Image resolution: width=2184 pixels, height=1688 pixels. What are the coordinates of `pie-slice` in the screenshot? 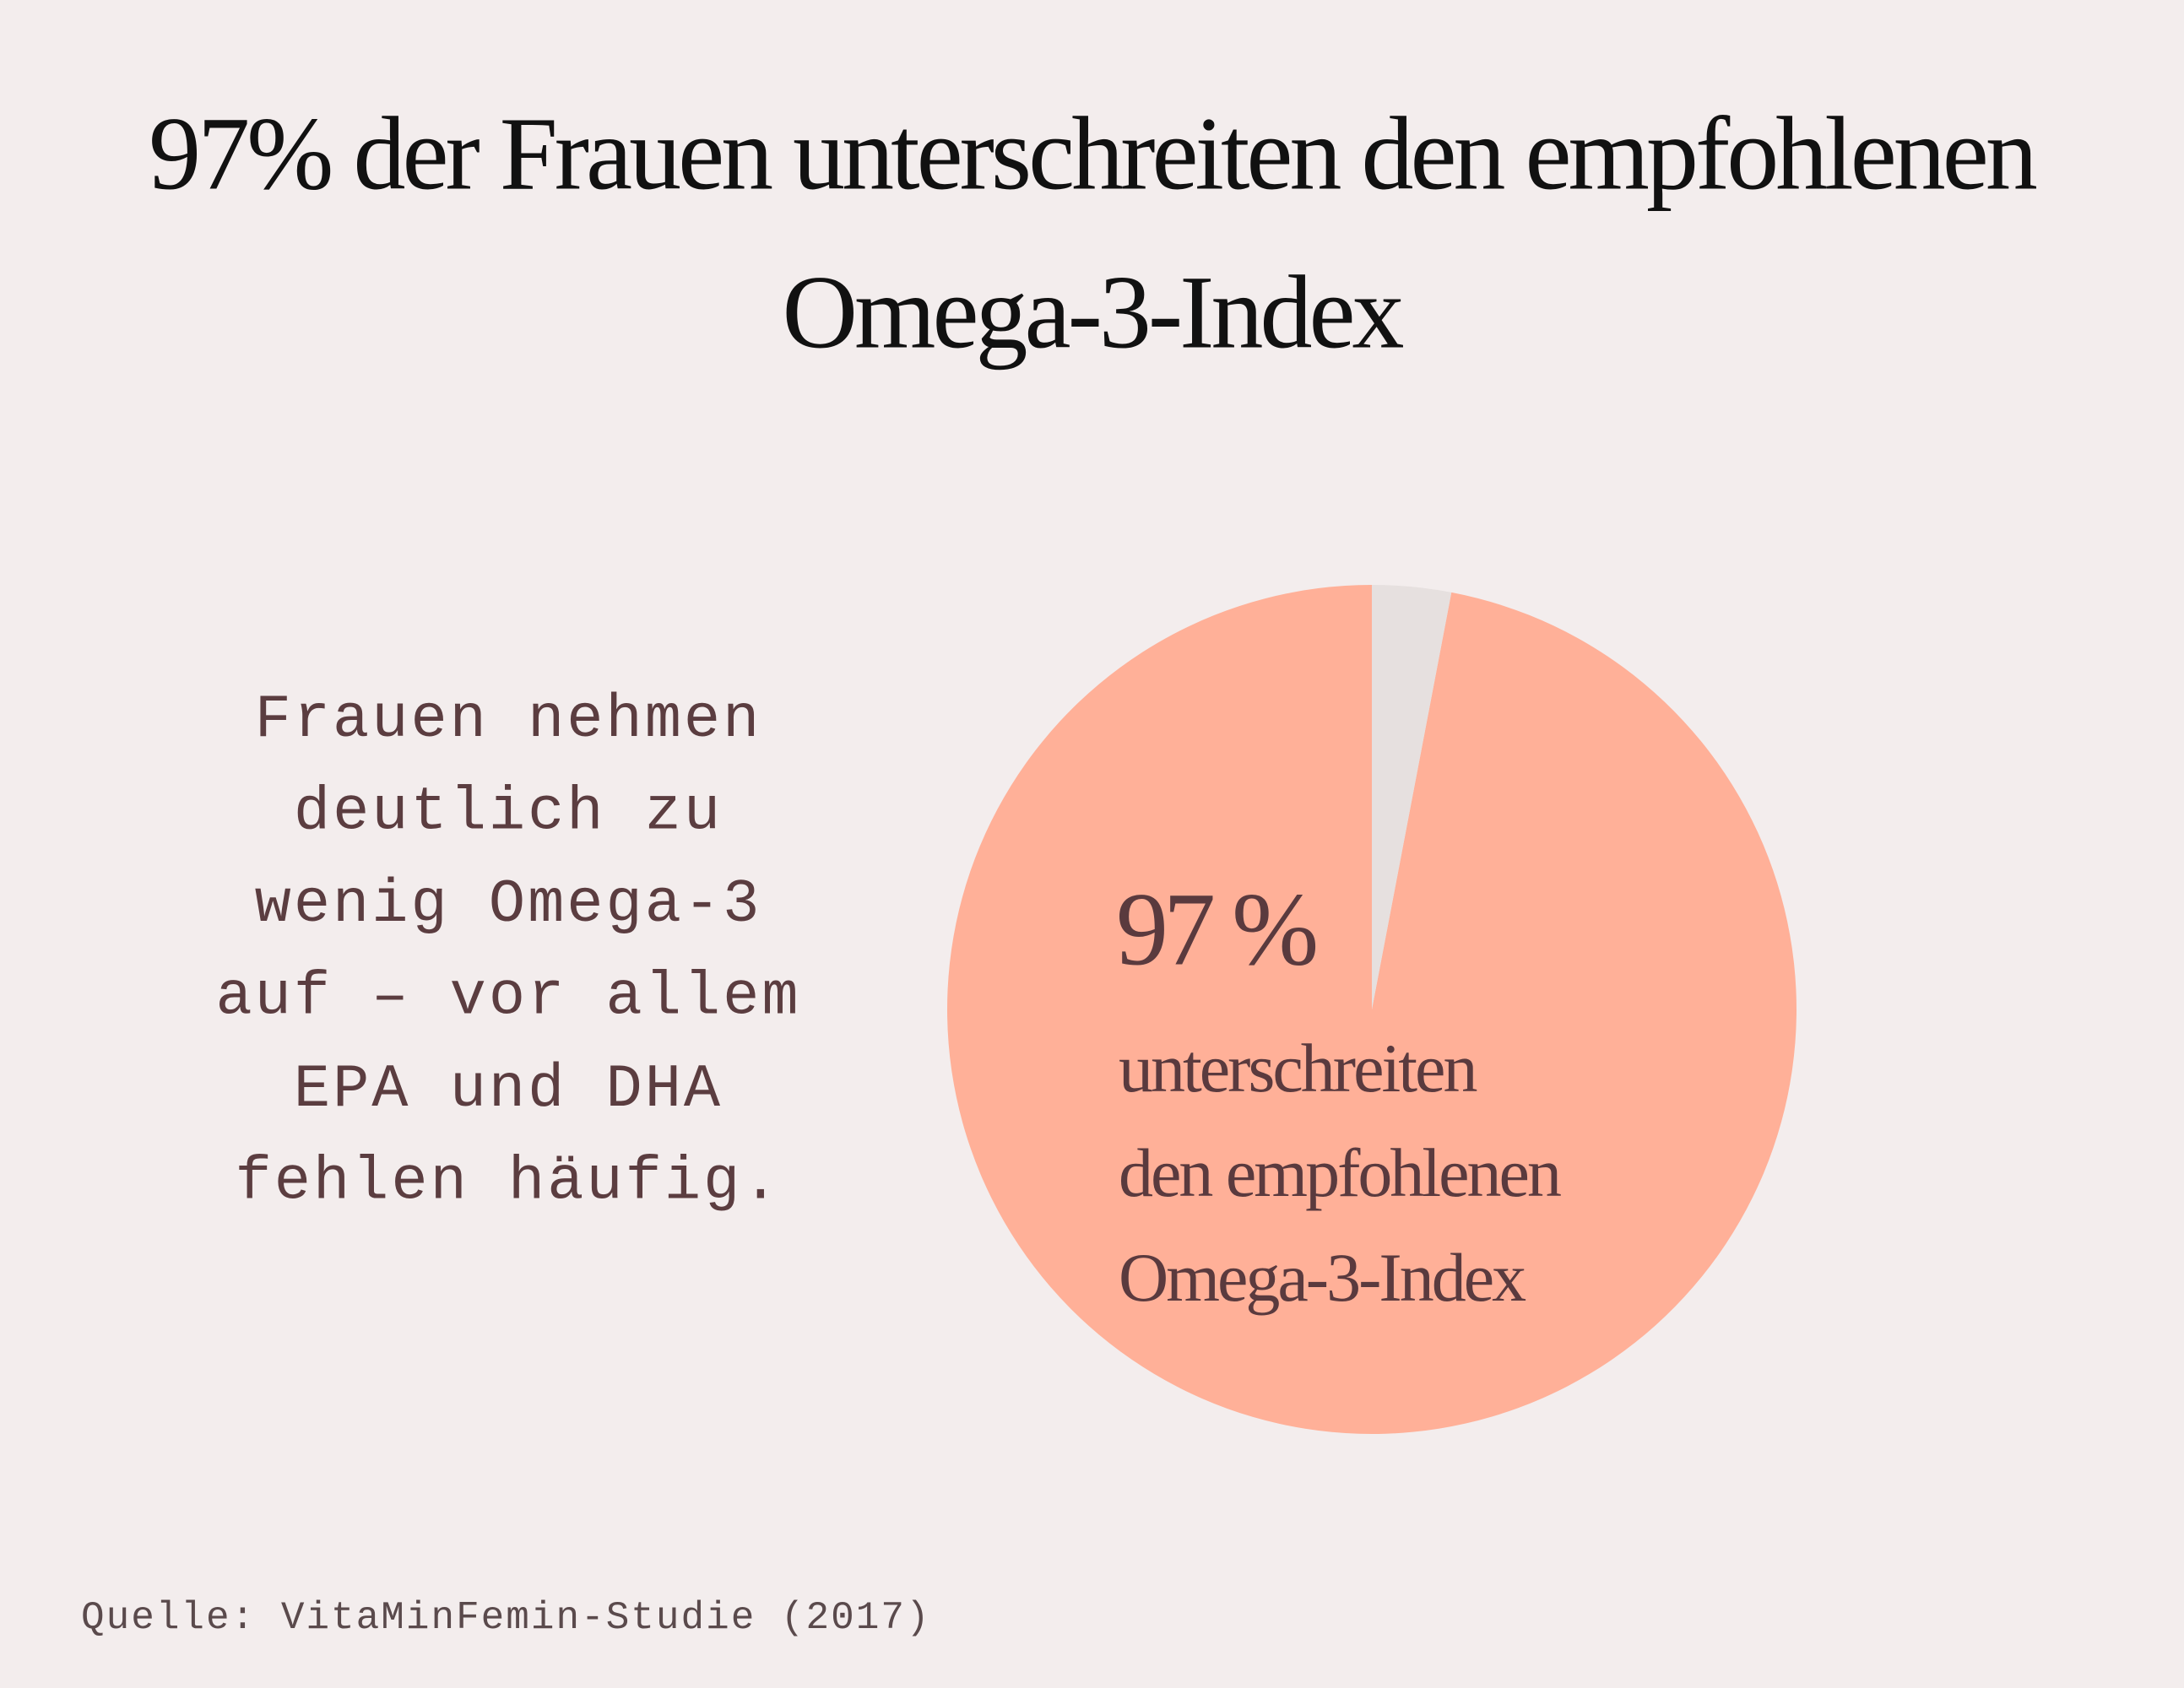 It's located at (1412, 797).